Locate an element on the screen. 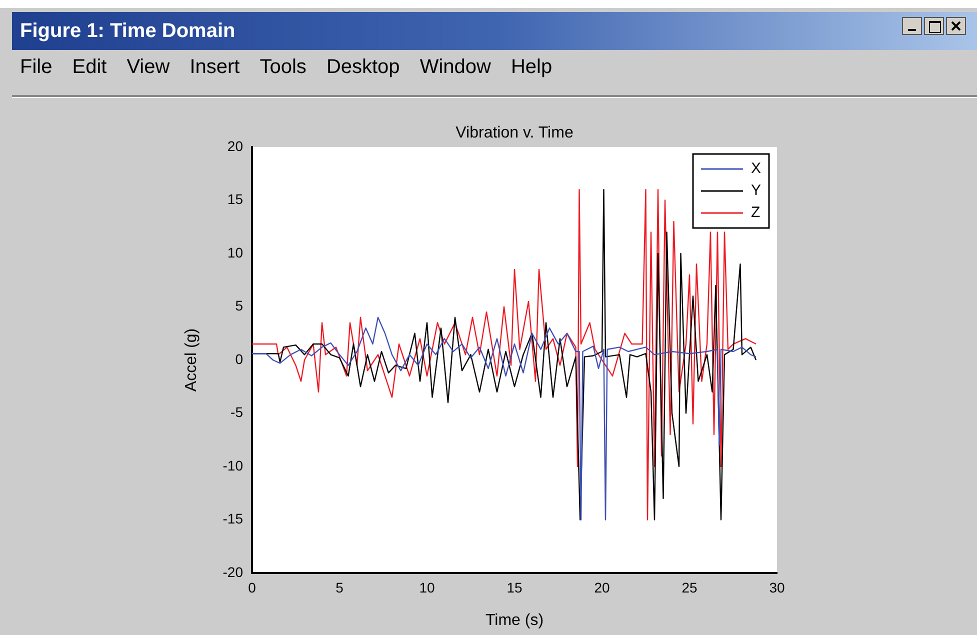 The width and height of the screenshot is (977, 635). text: File is located at coordinates (36, 68).